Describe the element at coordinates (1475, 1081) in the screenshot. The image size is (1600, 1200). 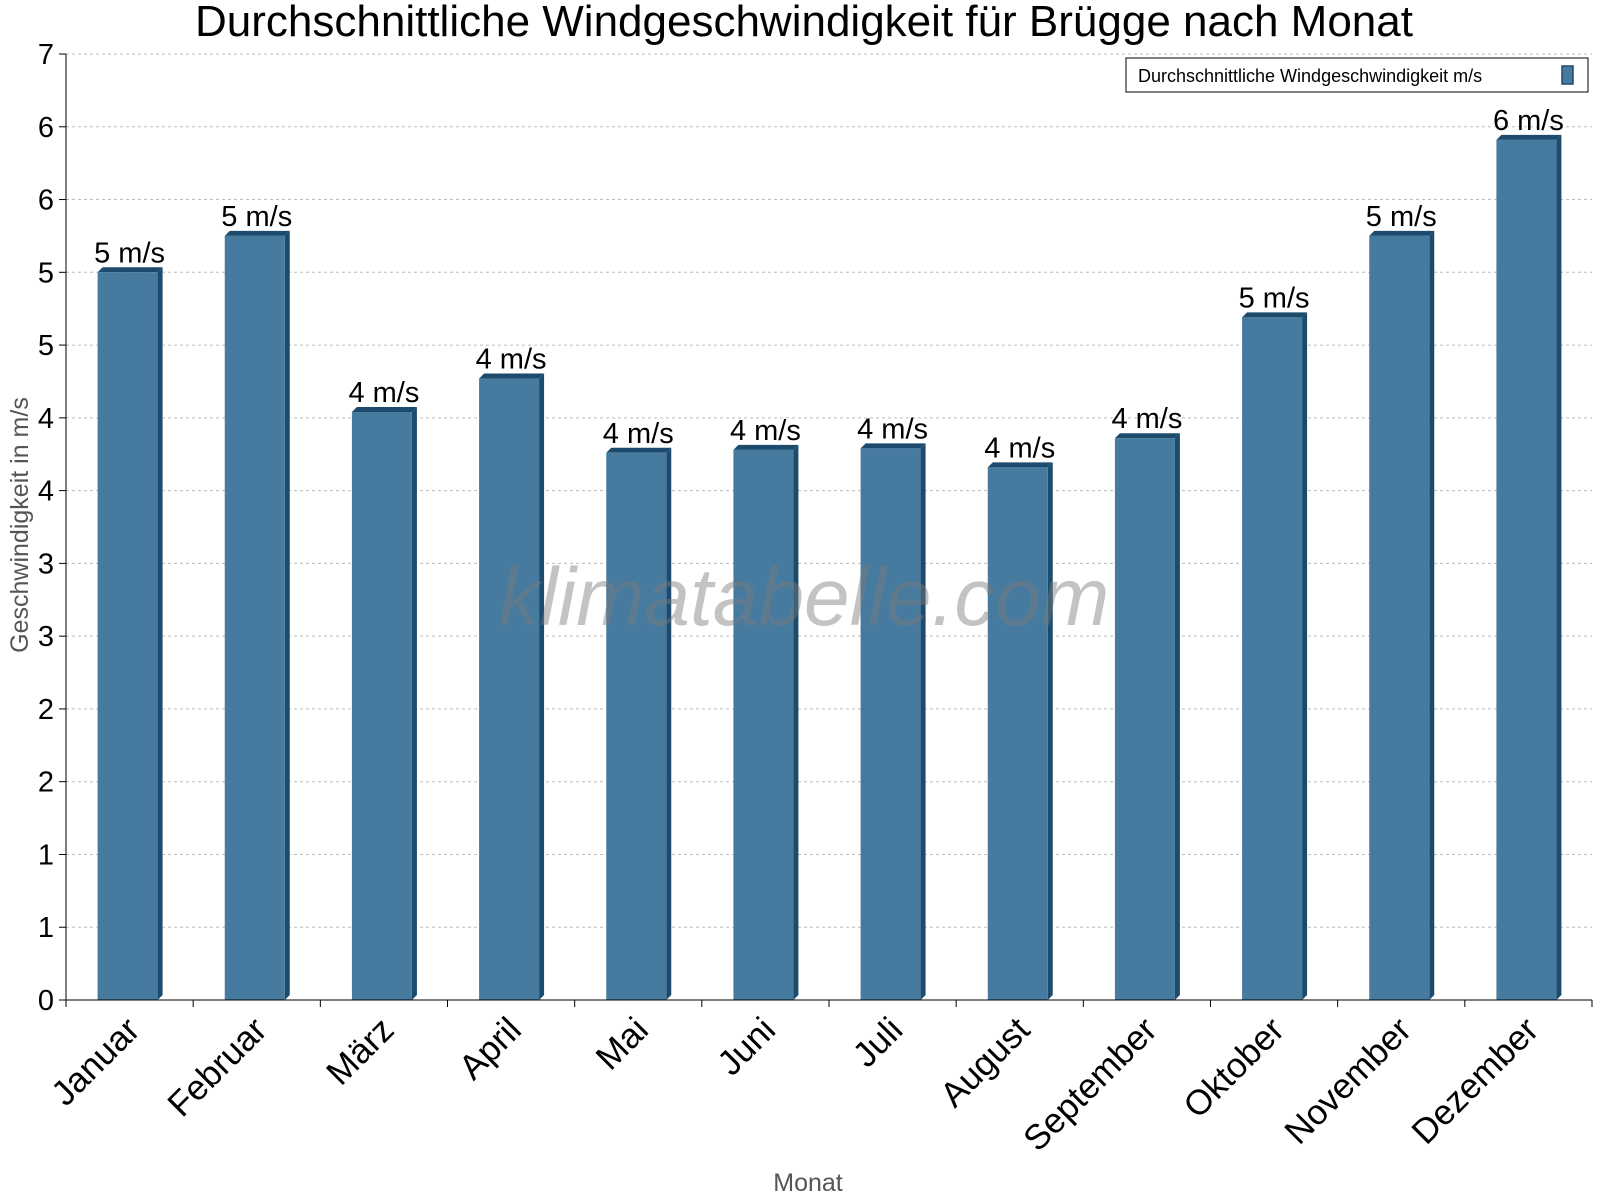
I see `x-tick-label: Dezember` at that location.